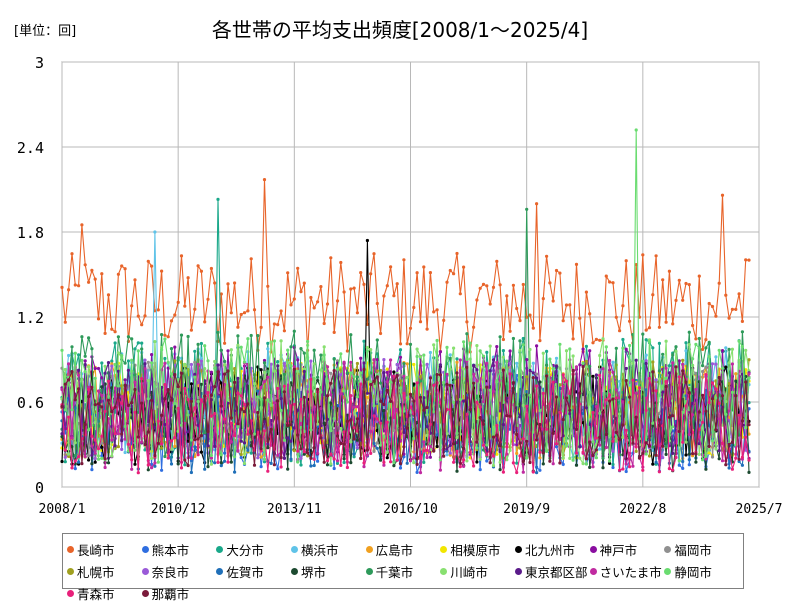  What do you see at coordinates (179, 593) in the screenshot?
I see `legend-item: 那覇市` at bounding box center [179, 593].